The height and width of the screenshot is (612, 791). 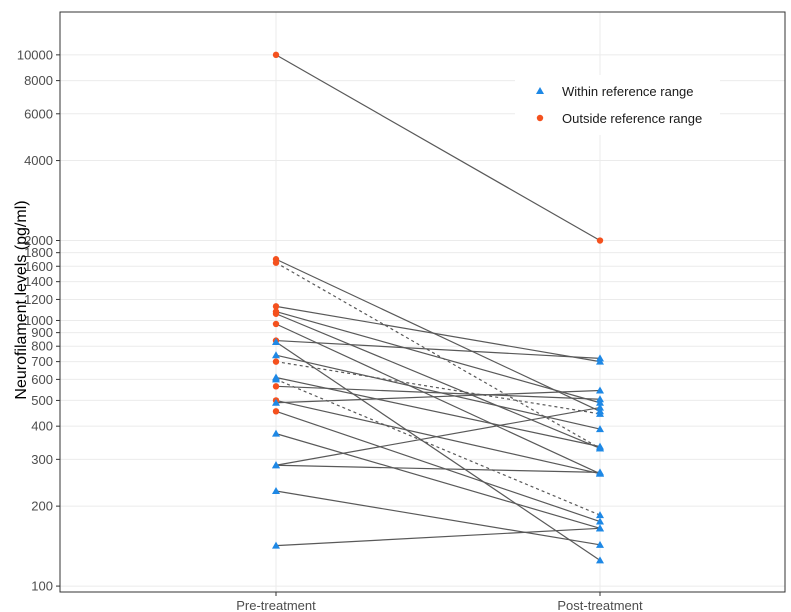 I want to click on y-tick-label: 1400, so click(x=38, y=281).